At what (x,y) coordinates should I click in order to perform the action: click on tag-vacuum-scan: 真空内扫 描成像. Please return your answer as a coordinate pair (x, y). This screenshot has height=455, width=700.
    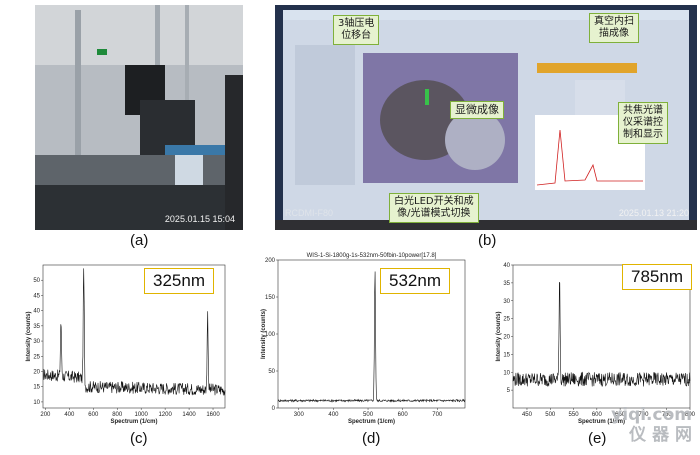
    Looking at the image, I should click on (614, 28).